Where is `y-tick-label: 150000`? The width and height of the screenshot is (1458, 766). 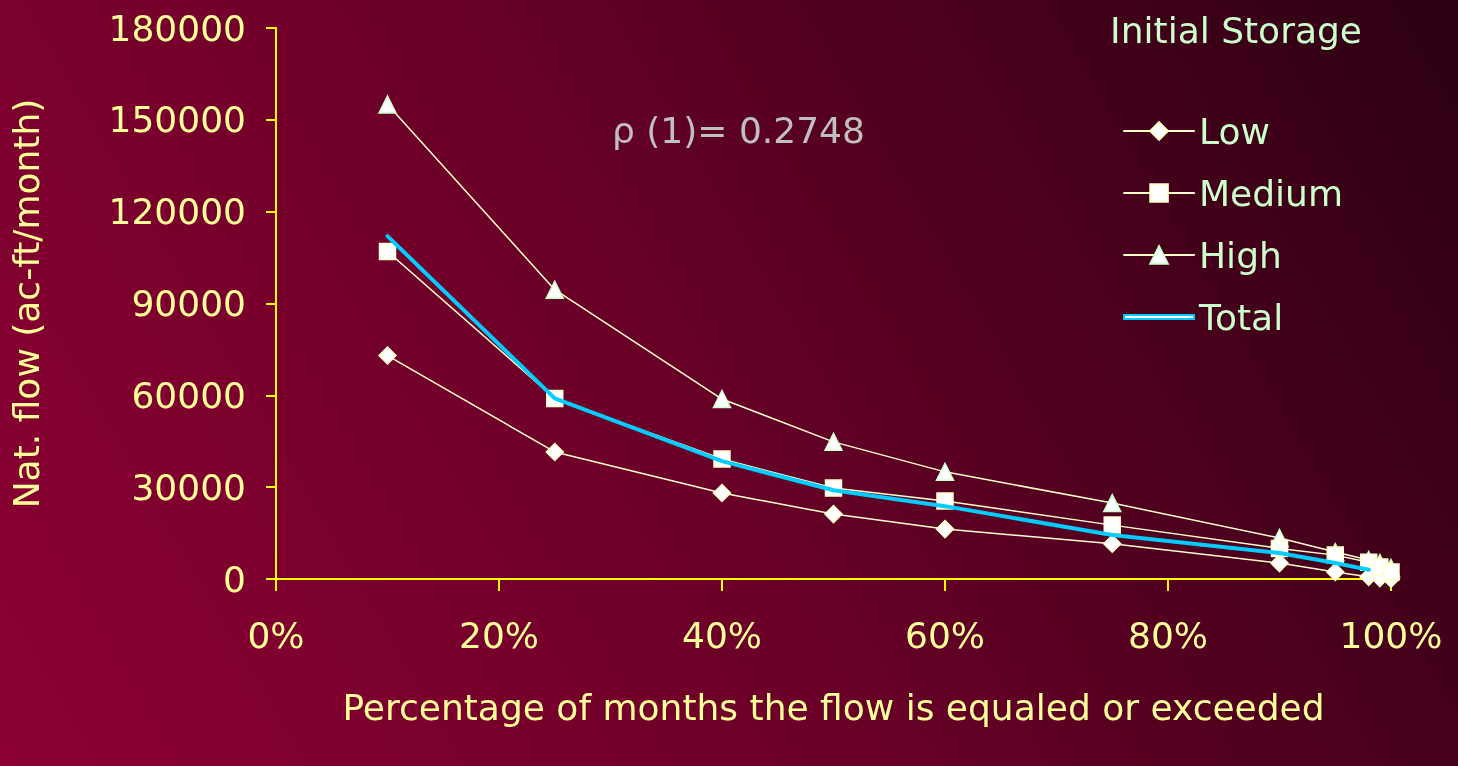
y-tick-label: 150000 is located at coordinates (177, 120).